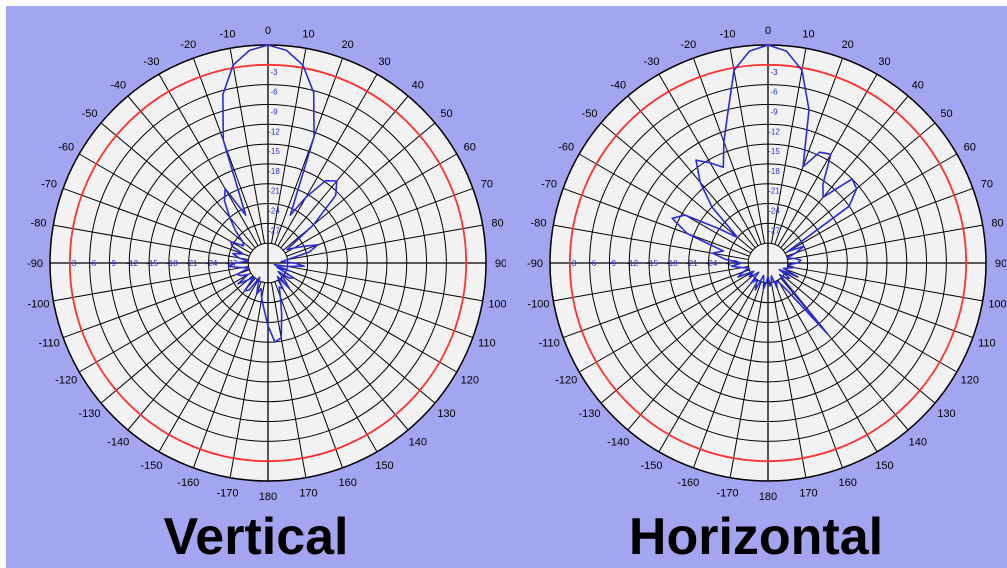  Describe the element at coordinates (470, 148) in the screenshot. I see `angle-tick-label: 60` at that location.